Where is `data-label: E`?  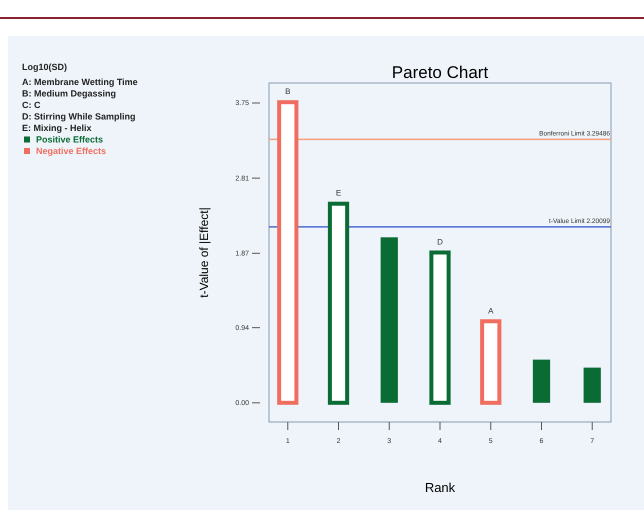
data-label: E is located at coordinates (339, 193).